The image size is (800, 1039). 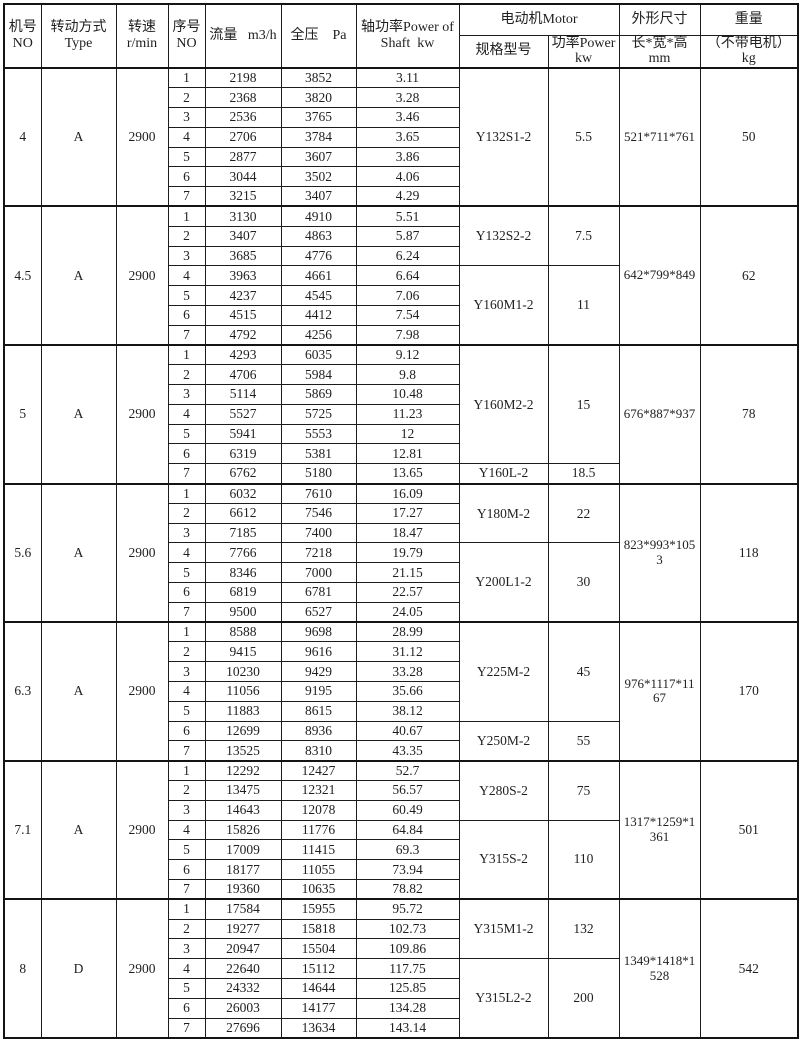 What do you see at coordinates (186, 770) in the screenshot?
I see `serial-no-cell: 1` at bounding box center [186, 770].